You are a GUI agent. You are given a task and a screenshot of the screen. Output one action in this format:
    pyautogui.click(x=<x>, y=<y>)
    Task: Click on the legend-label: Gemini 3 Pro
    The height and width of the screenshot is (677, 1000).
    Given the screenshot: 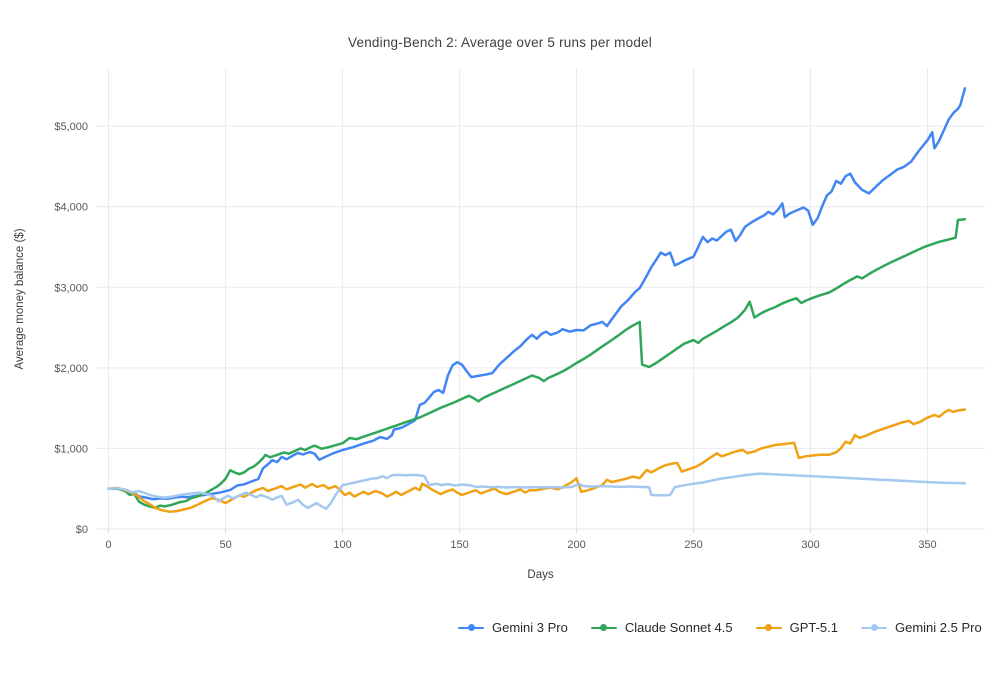 What is the action you would take?
    pyautogui.click(x=530, y=627)
    